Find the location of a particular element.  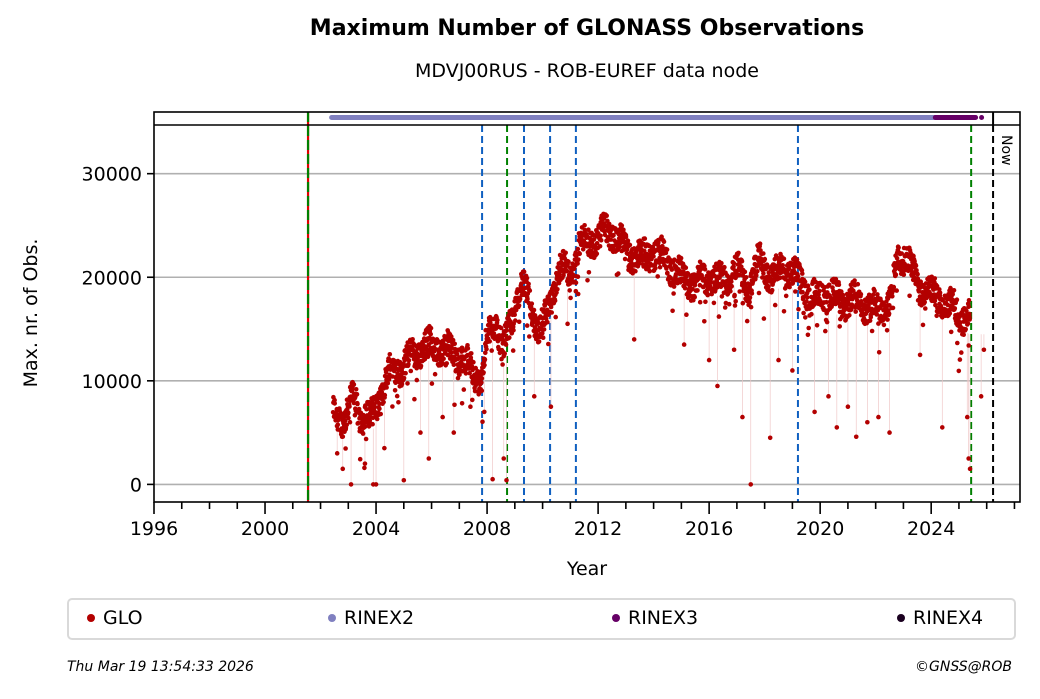

legend-item-rinex3: RINEX3 is located at coordinates (655, 618).